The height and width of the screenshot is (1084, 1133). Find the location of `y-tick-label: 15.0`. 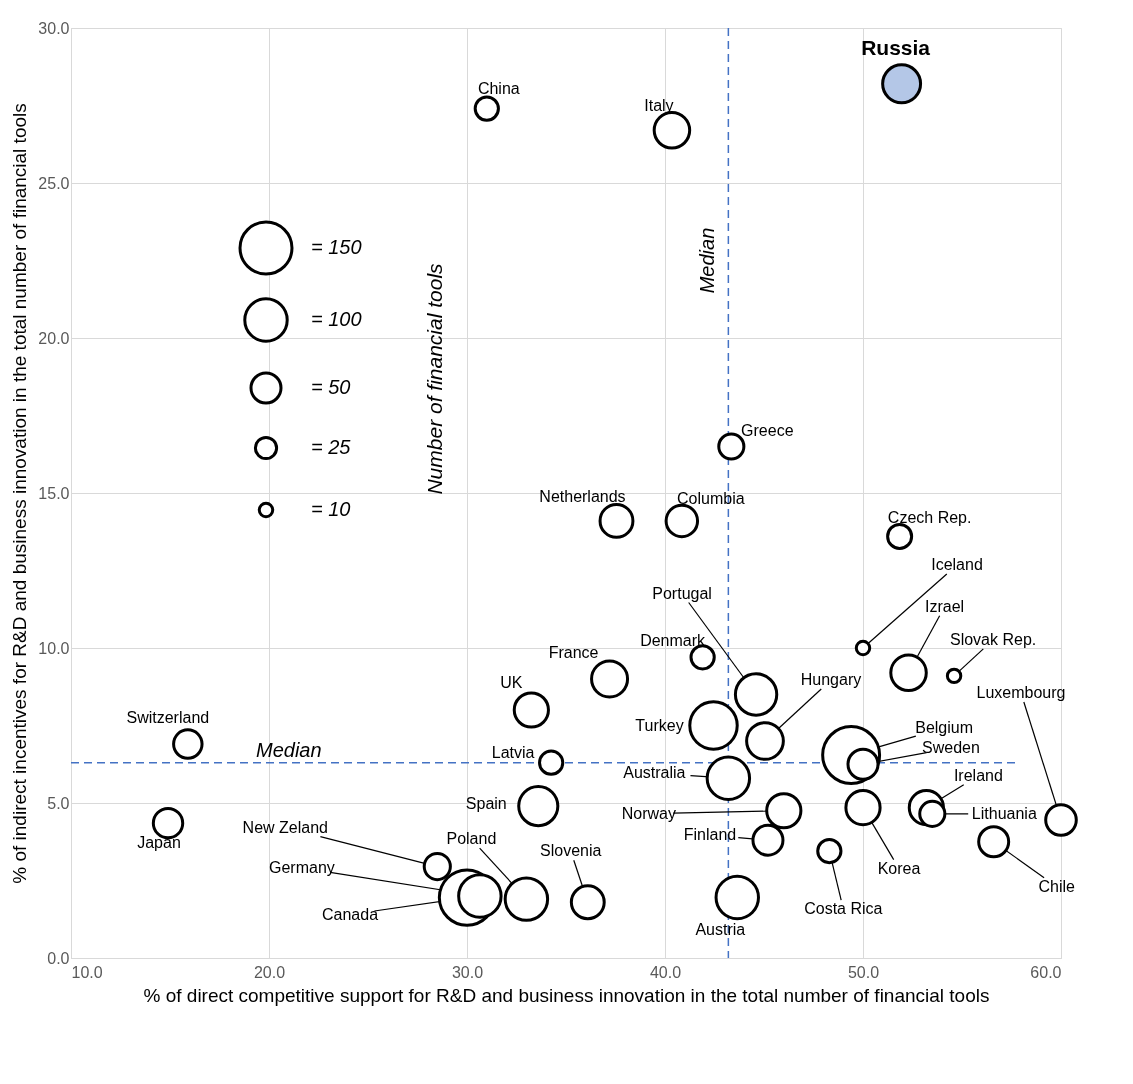

y-tick-label: 15.0 is located at coordinates (54, 493).